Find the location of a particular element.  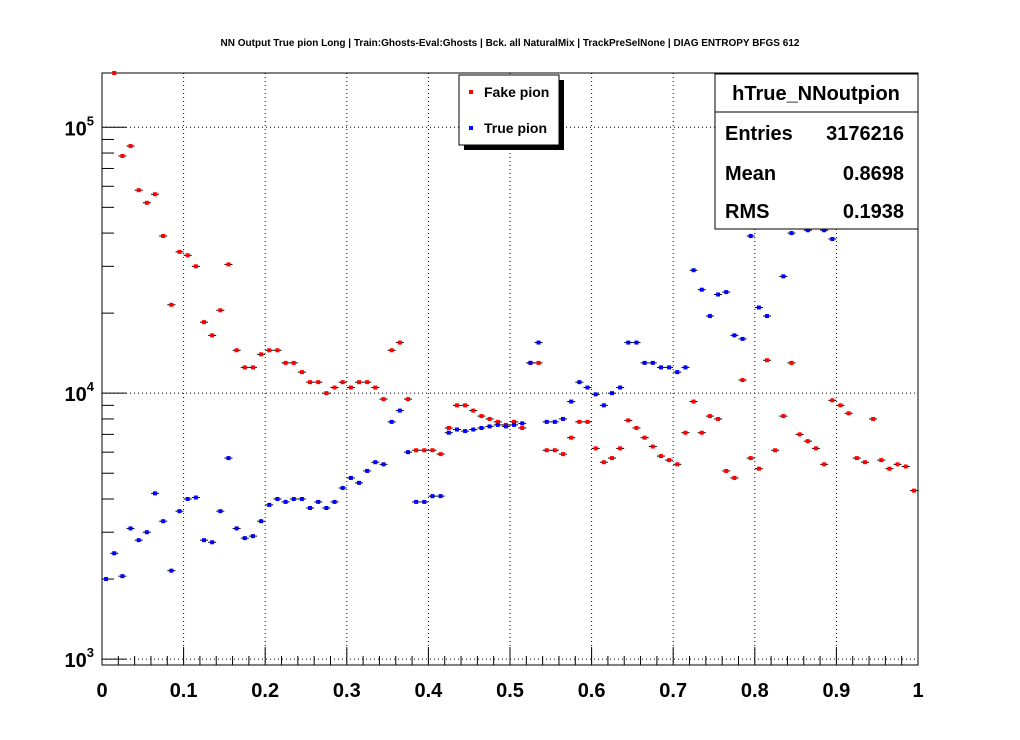

x-tick-label: 0 is located at coordinates (101, 691).